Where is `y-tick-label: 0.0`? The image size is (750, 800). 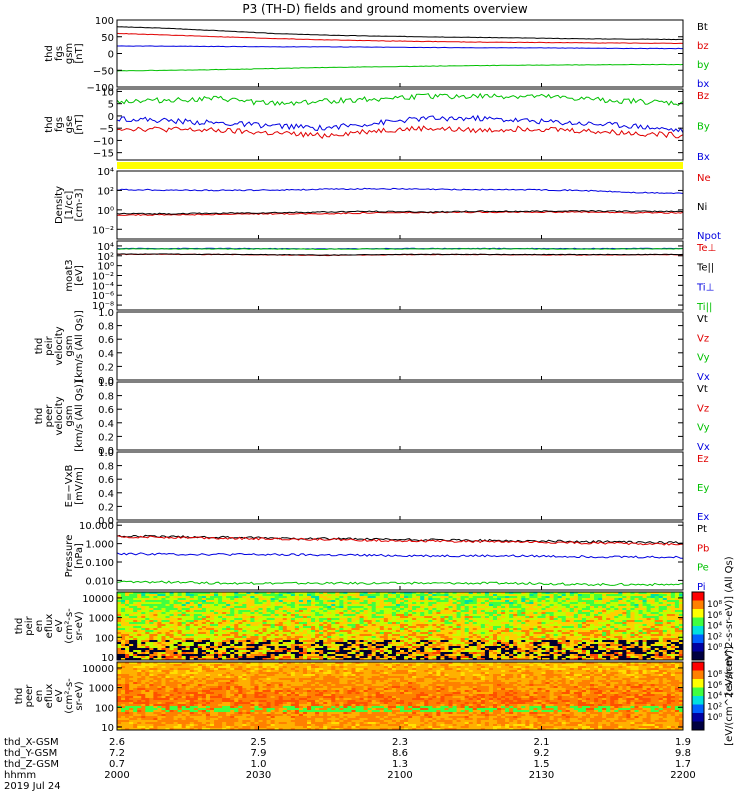 y-tick-label: 0.0 is located at coordinates (106, 521).